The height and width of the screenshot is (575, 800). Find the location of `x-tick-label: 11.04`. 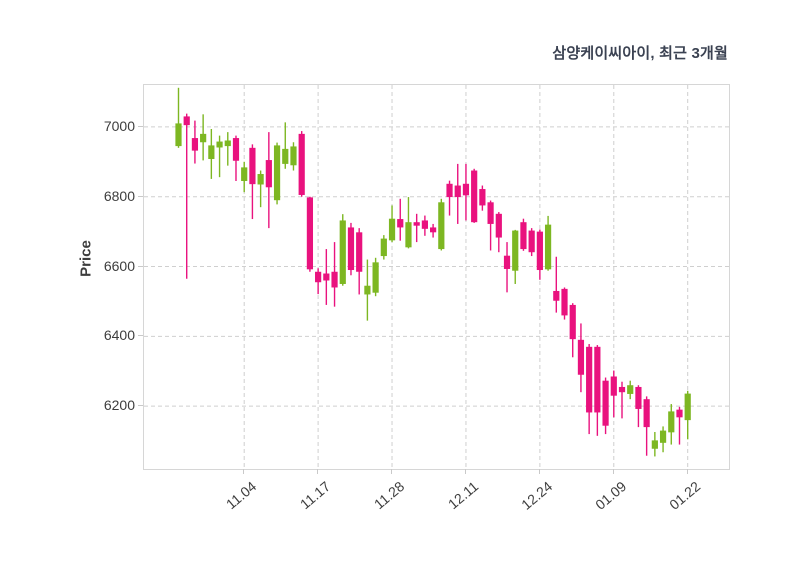

x-tick-label: 11.04 is located at coordinates (241, 495).